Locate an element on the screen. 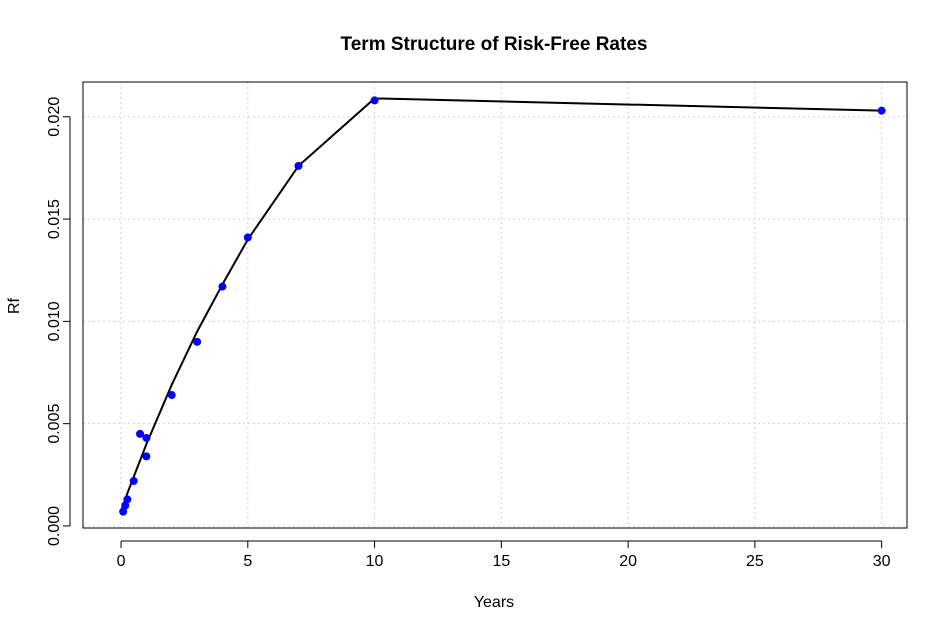 The height and width of the screenshot is (633, 950). x-tick-label-5: 25 is located at coordinates (755, 561).